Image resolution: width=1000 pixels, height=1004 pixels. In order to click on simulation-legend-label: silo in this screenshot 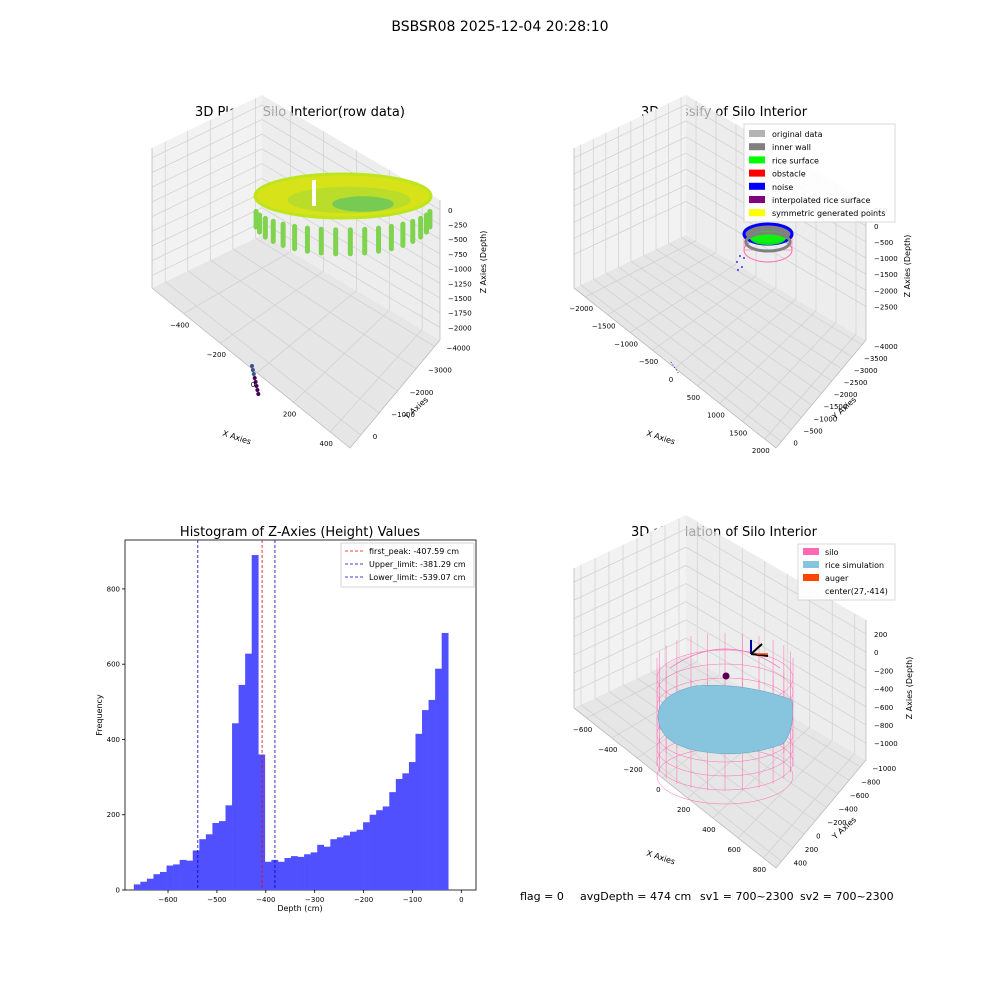, I will do `click(832, 552)`.